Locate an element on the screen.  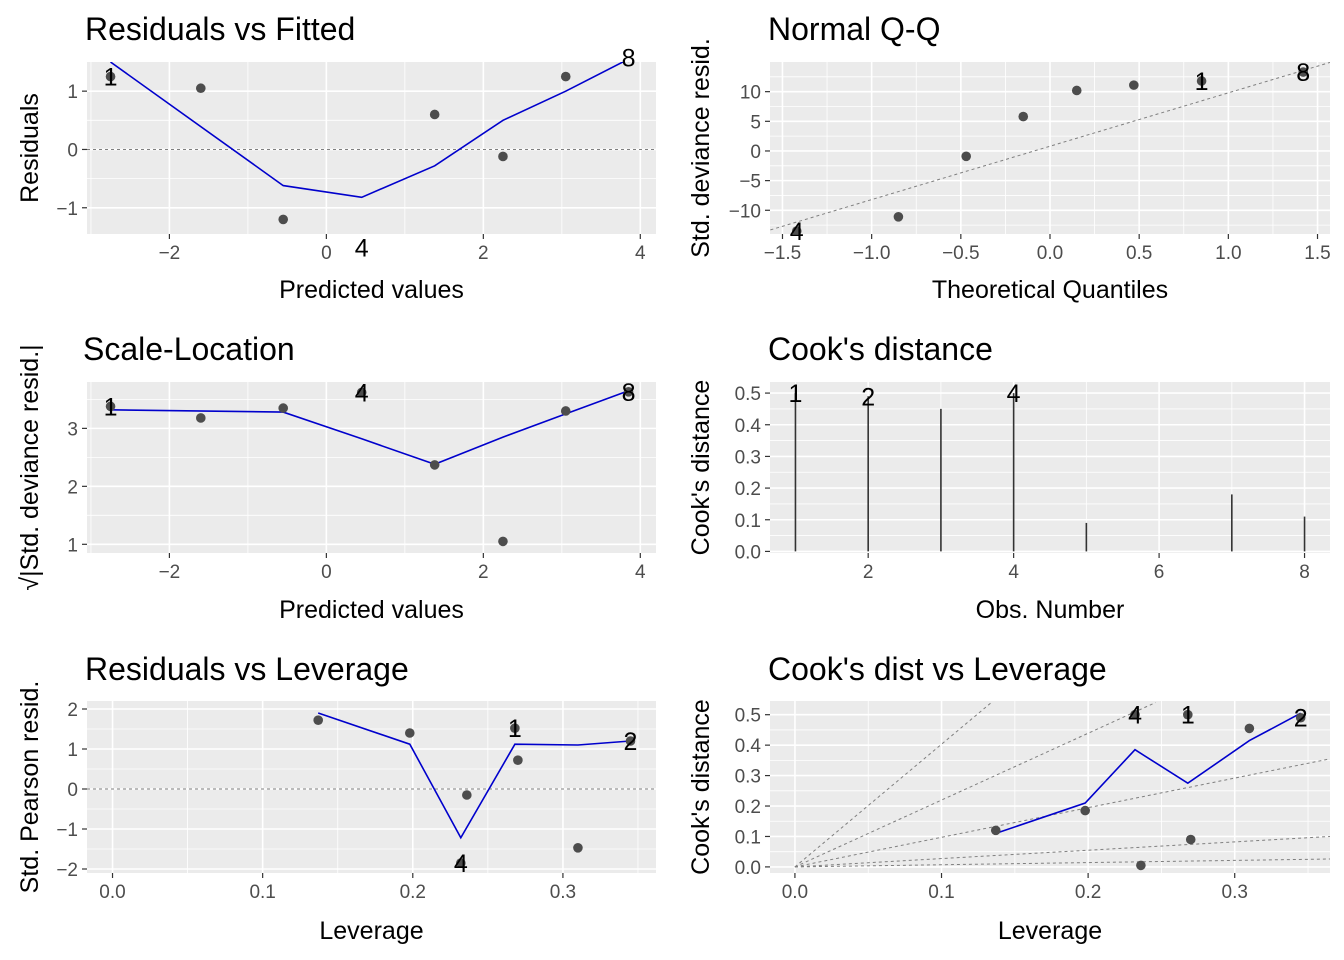
y-tick-label: −1 is located at coordinates (67, 209).